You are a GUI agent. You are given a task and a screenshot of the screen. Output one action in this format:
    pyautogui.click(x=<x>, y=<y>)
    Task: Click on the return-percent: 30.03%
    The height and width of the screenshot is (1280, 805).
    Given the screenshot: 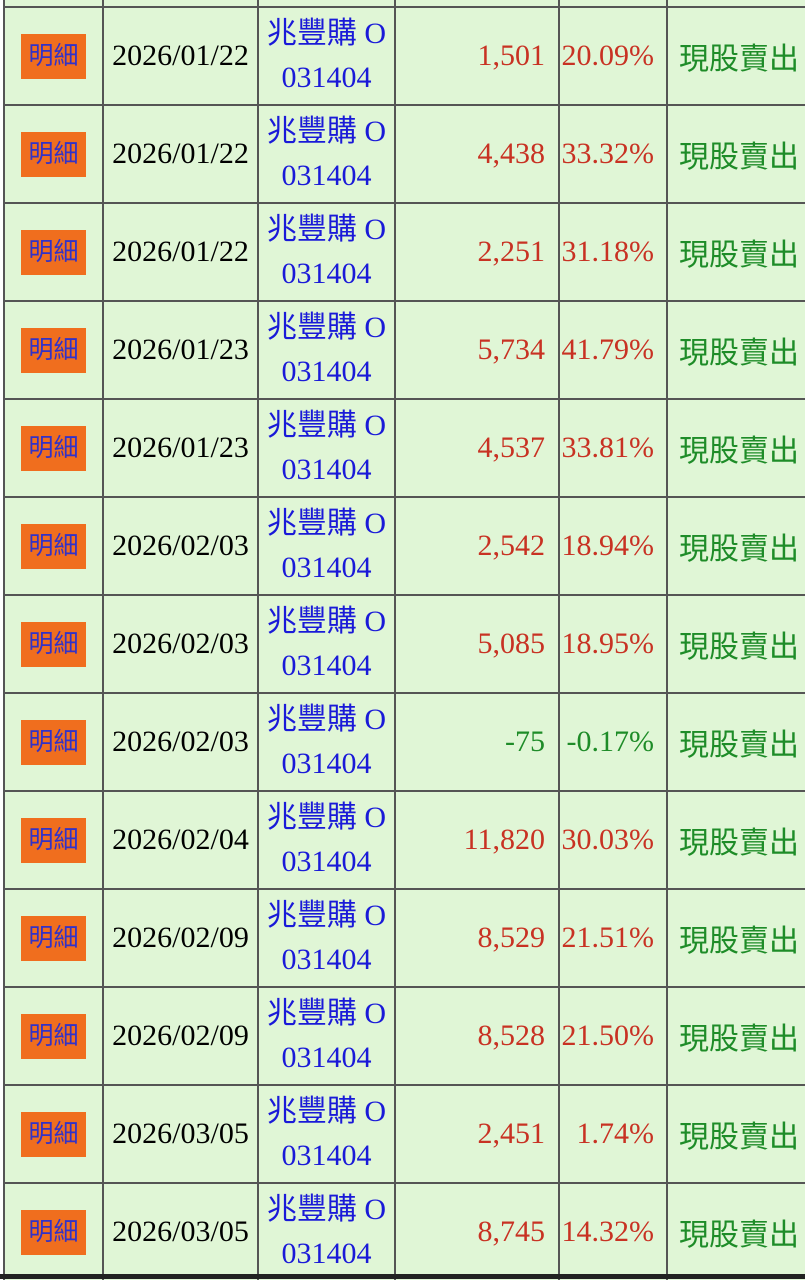 What is the action you would take?
    pyautogui.click(x=613, y=840)
    